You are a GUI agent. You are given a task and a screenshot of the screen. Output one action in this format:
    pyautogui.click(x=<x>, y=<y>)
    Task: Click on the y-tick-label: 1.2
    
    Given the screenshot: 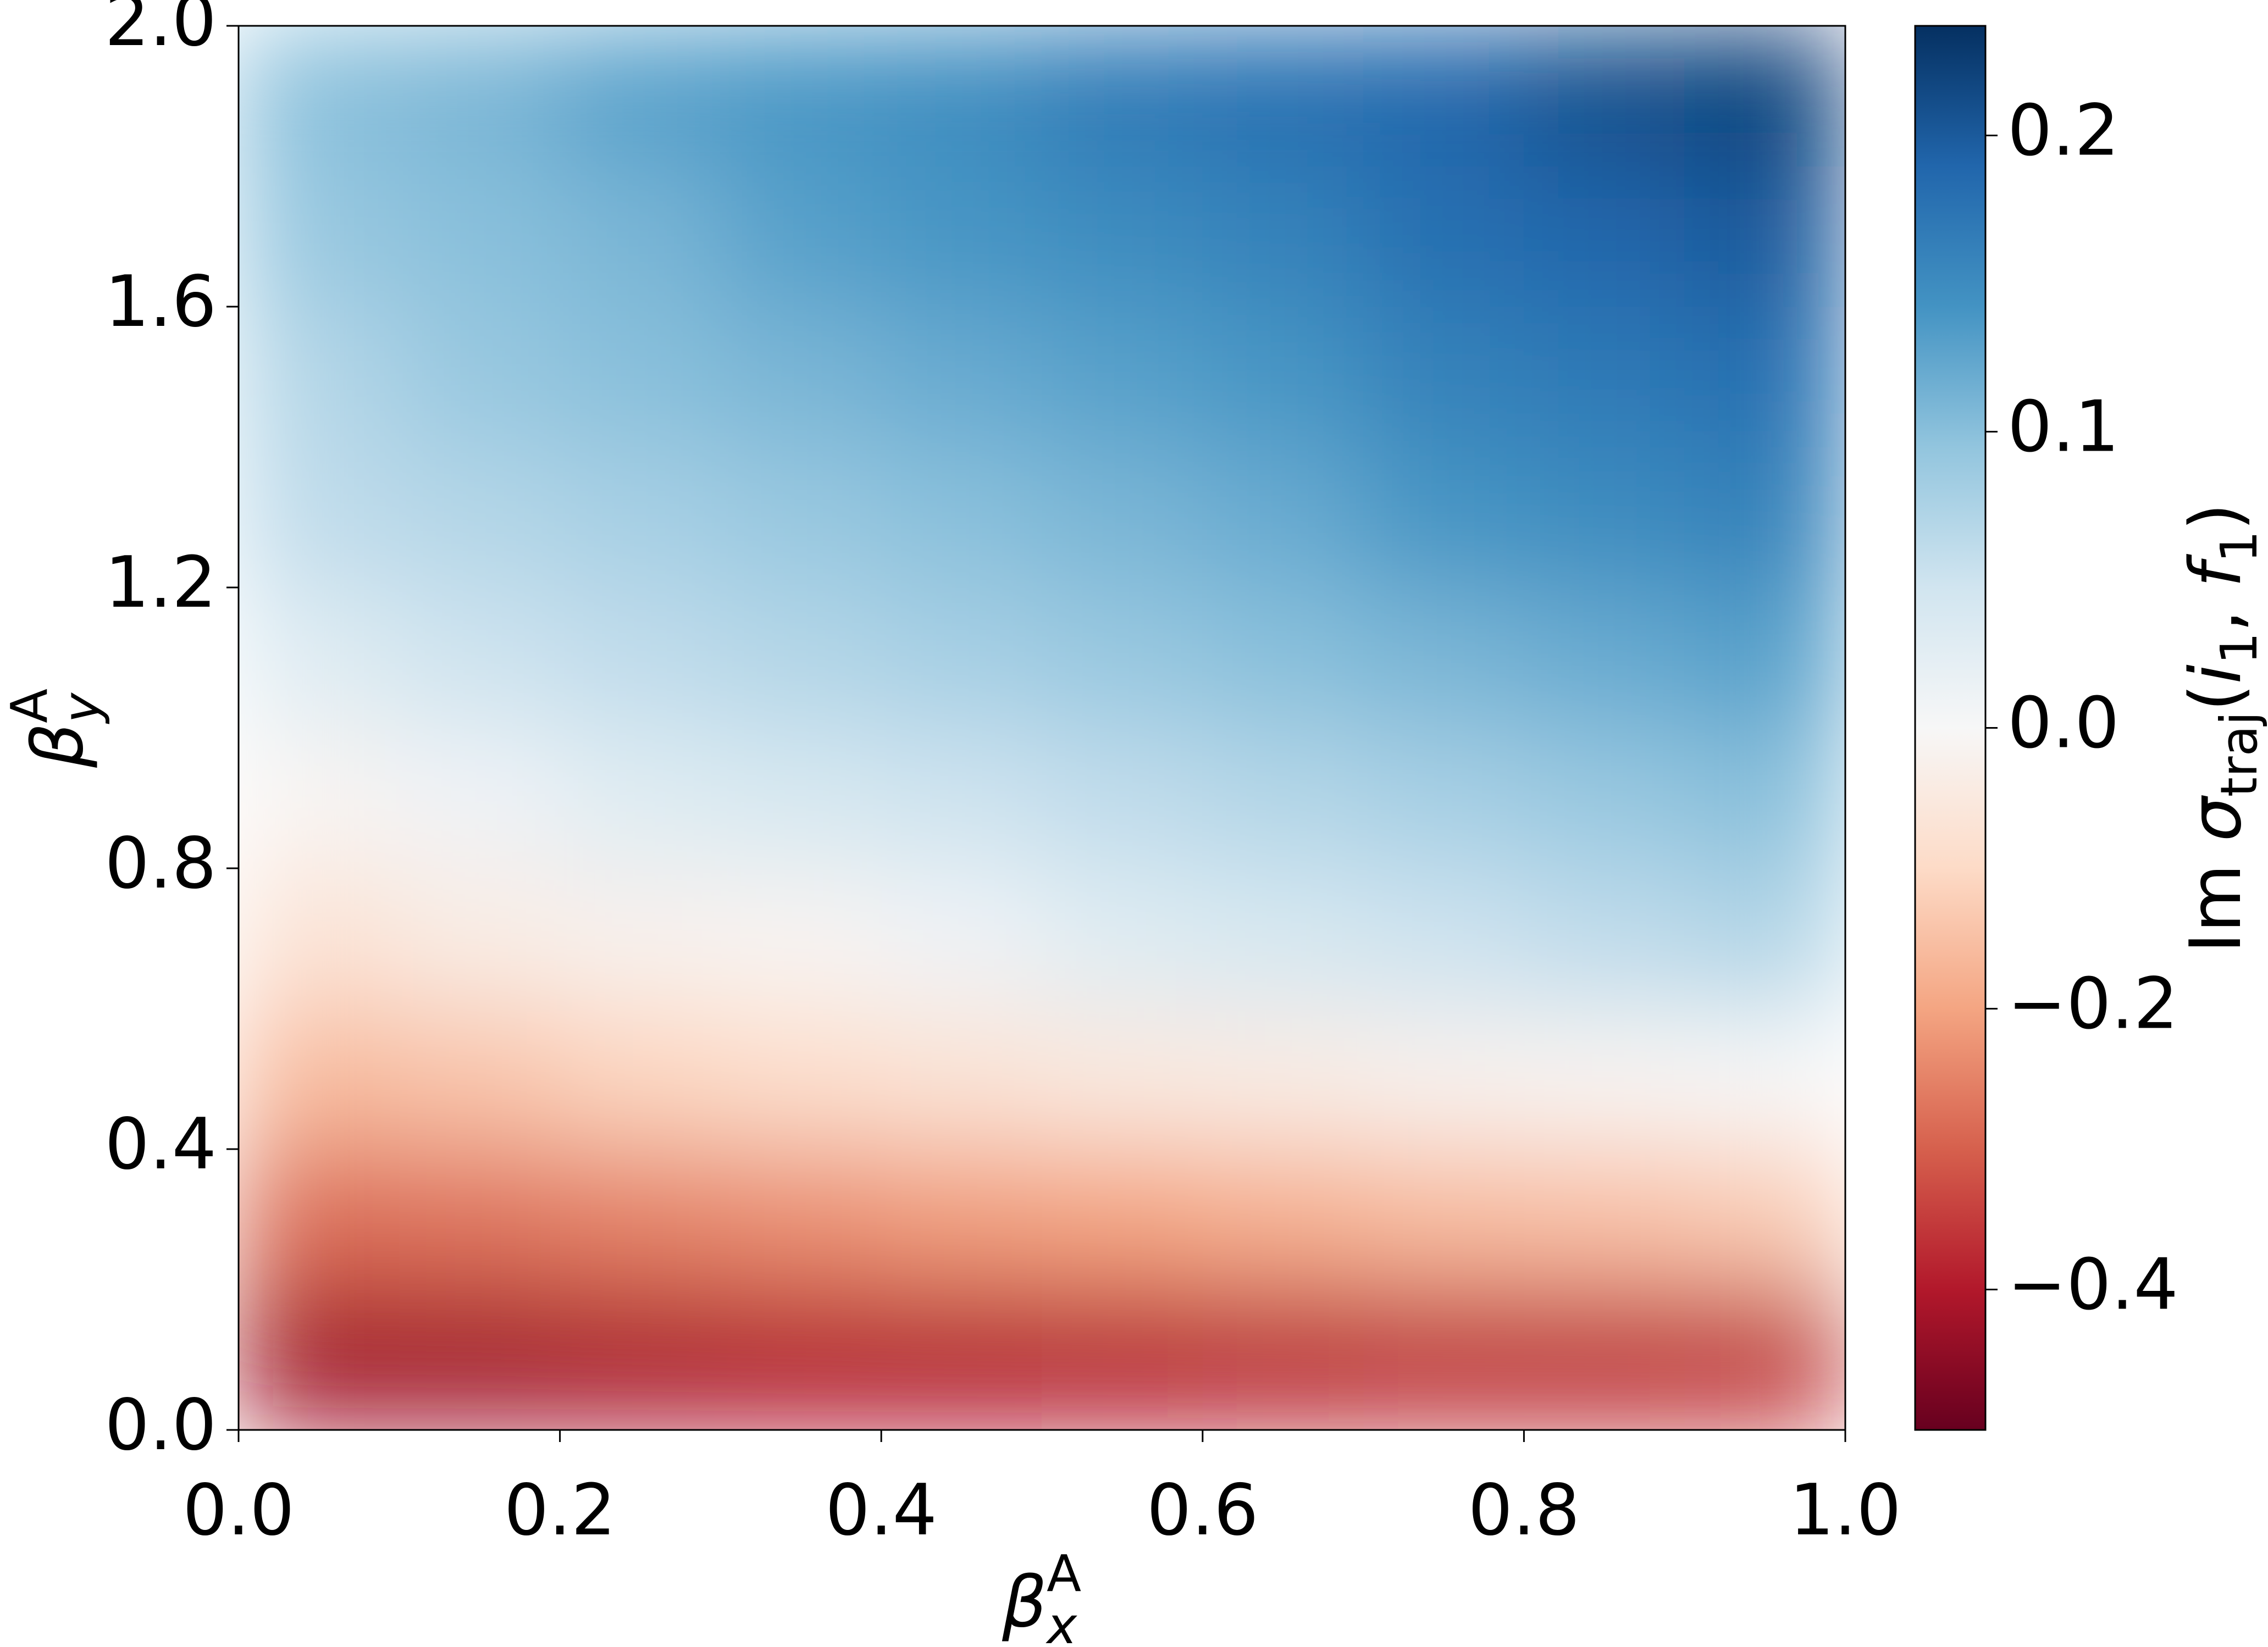 What is the action you would take?
    pyautogui.click(x=160, y=583)
    